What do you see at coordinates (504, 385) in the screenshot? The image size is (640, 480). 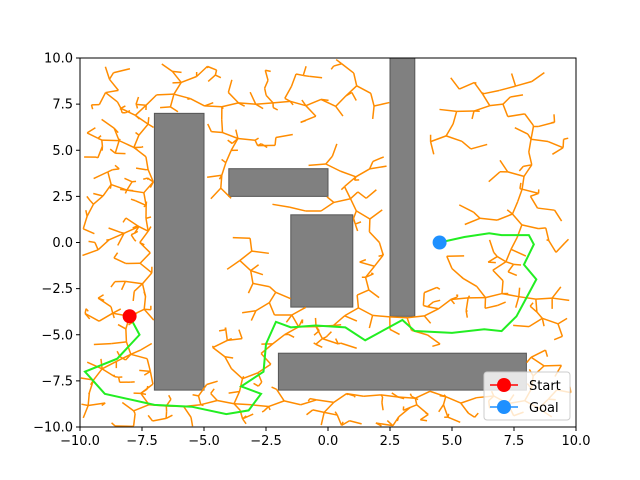 I see `legend-start-marker` at bounding box center [504, 385].